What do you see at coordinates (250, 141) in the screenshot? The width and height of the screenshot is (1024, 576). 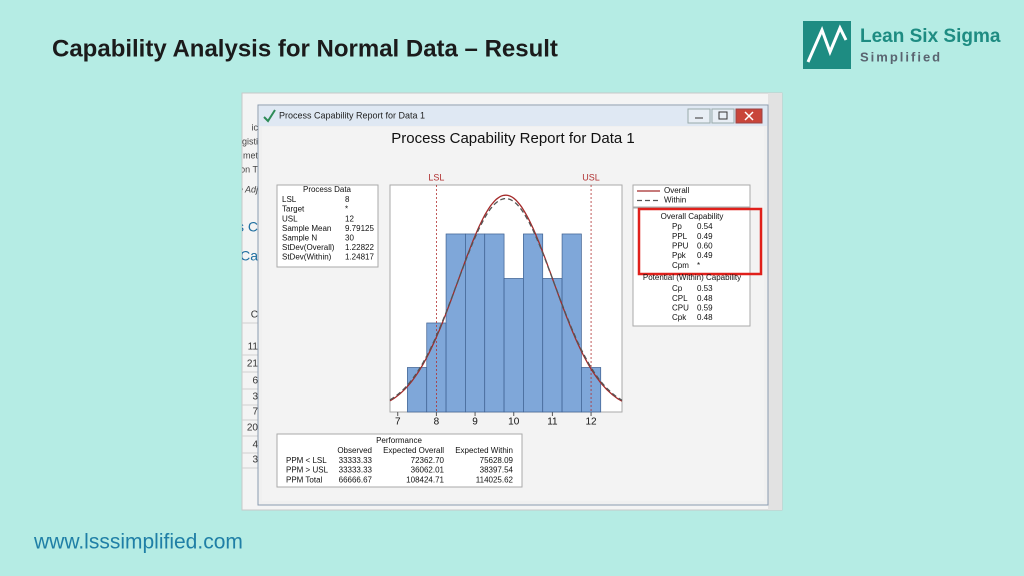 I see `background-fragment: gisti` at bounding box center [250, 141].